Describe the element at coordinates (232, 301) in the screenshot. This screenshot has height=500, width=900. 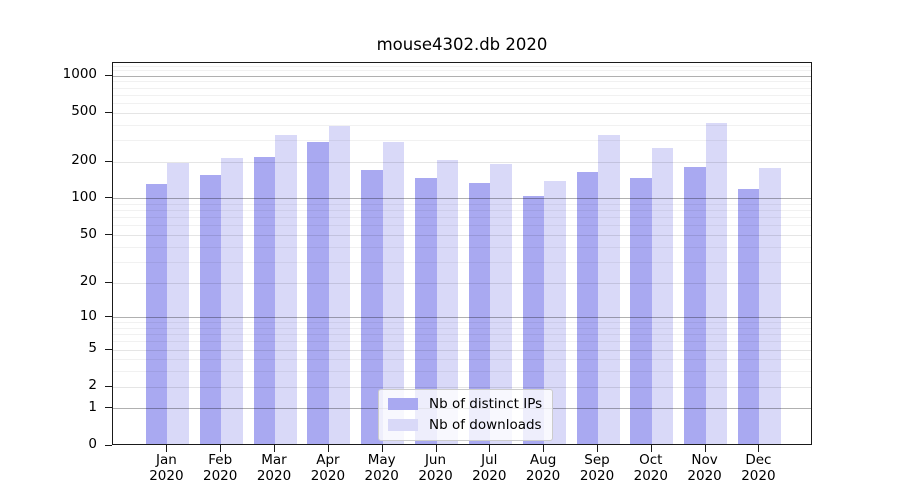
I see `bar-downloads-feb` at that location.